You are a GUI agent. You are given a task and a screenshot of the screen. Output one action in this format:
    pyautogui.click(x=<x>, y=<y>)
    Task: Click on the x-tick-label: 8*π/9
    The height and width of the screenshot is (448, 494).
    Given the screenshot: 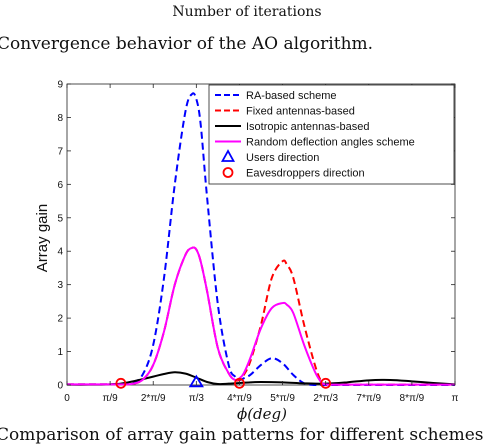 What is the action you would take?
    pyautogui.click(x=412, y=398)
    